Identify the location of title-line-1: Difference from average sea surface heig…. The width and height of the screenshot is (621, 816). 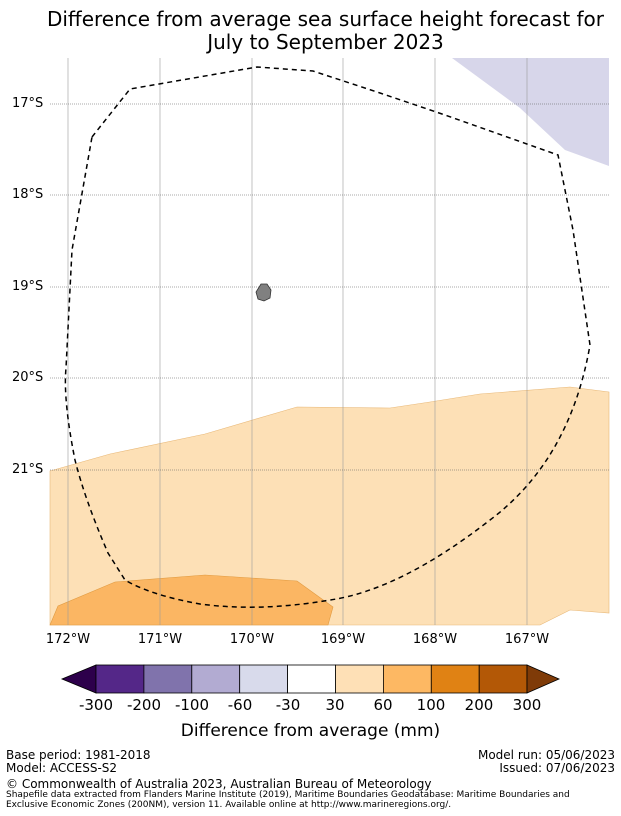
(325, 19).